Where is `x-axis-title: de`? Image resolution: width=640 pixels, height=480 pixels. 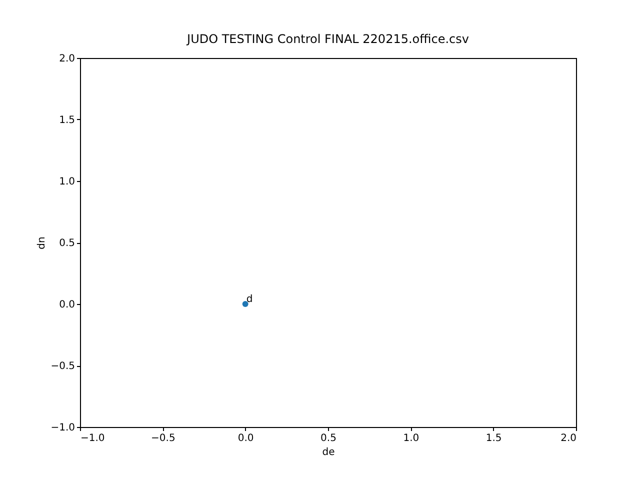 x-axis-title: de is located at coordinates (328, 452).